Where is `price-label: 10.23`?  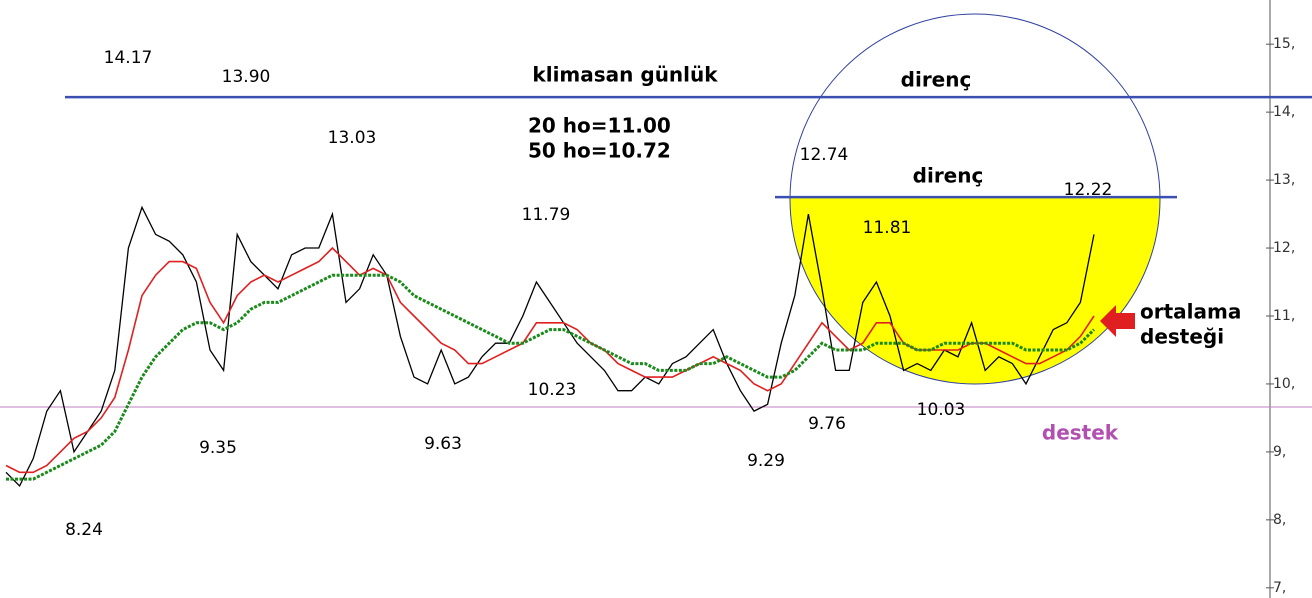 price-label: 10.23 is located at coordinates (552, 390).